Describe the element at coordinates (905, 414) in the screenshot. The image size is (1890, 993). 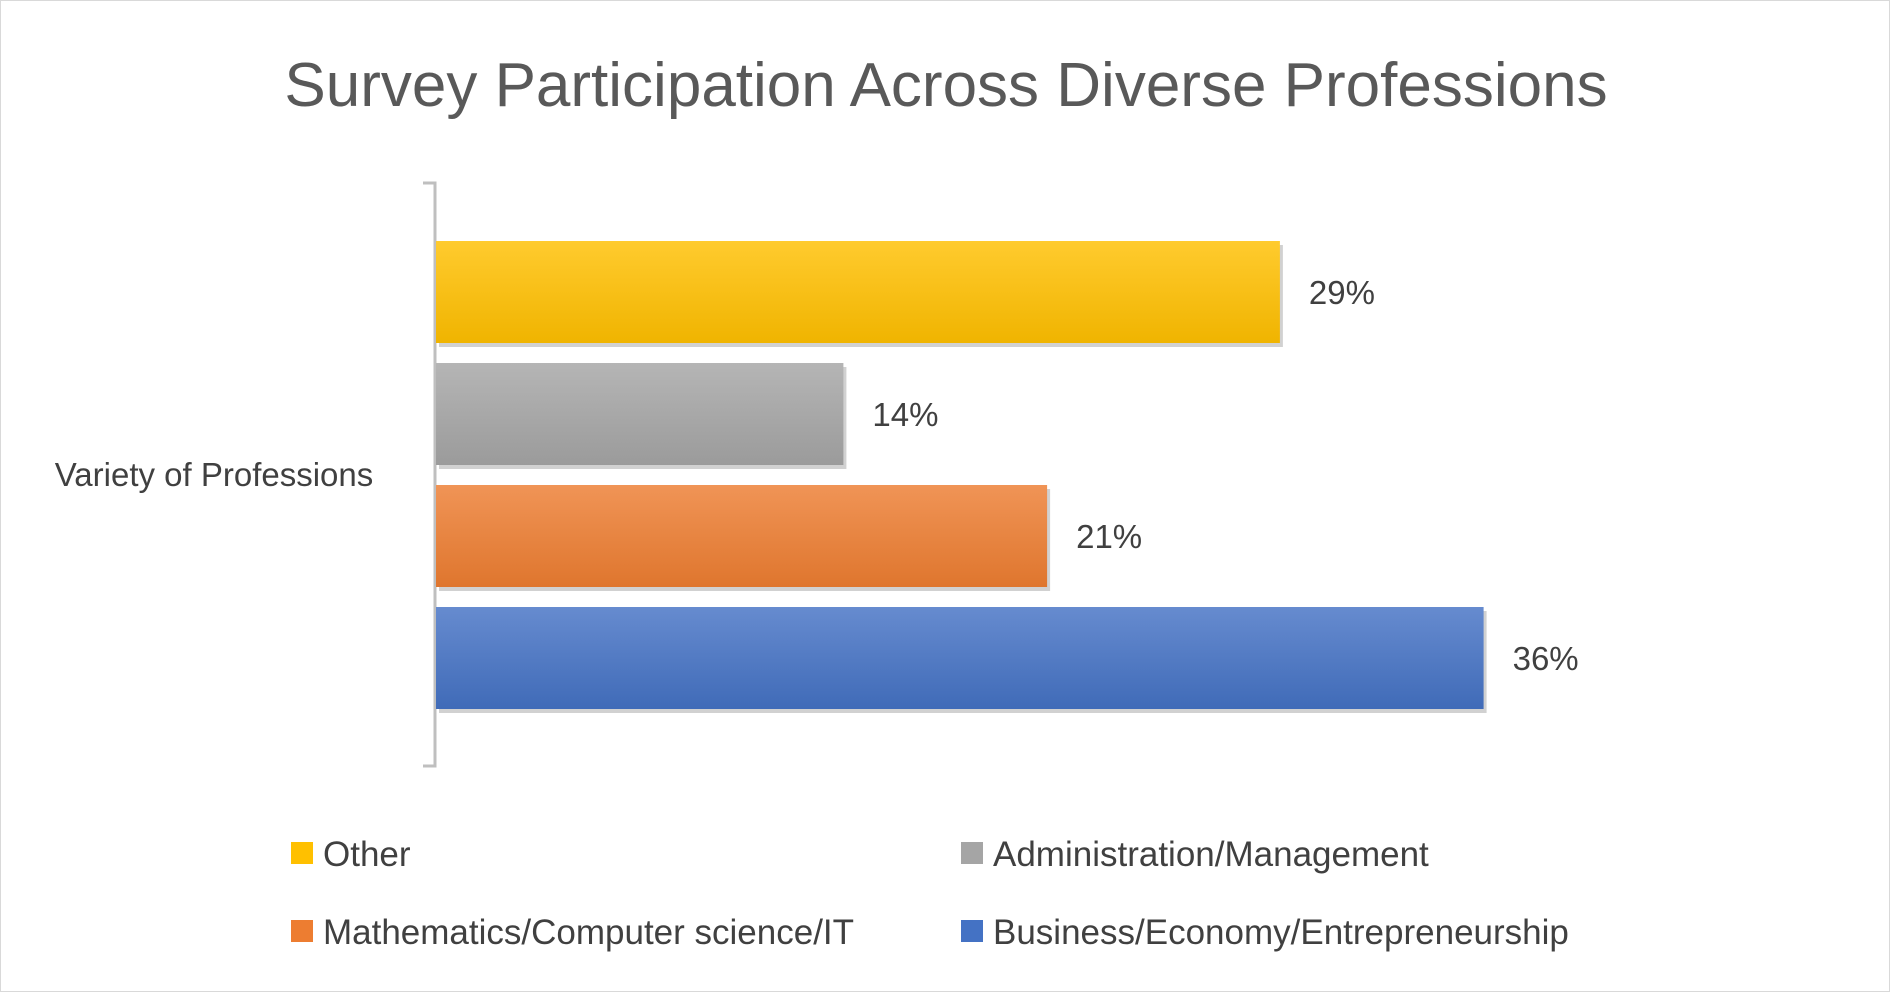
I see `data-label-administration-management: 14%` at that location.